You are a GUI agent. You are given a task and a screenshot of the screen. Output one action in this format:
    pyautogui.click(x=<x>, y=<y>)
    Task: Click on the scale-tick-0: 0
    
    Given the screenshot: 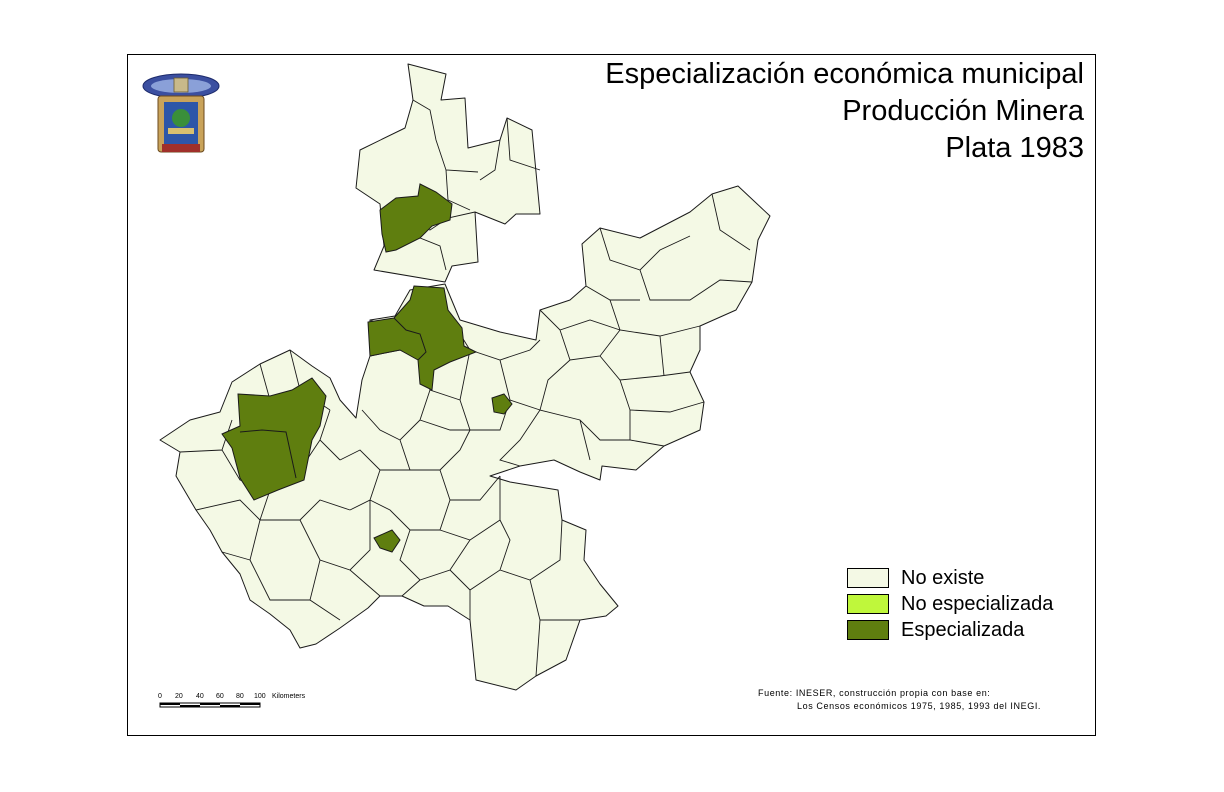 What is the action you would take?
    pyautogui.click(x=160, y=696)
    